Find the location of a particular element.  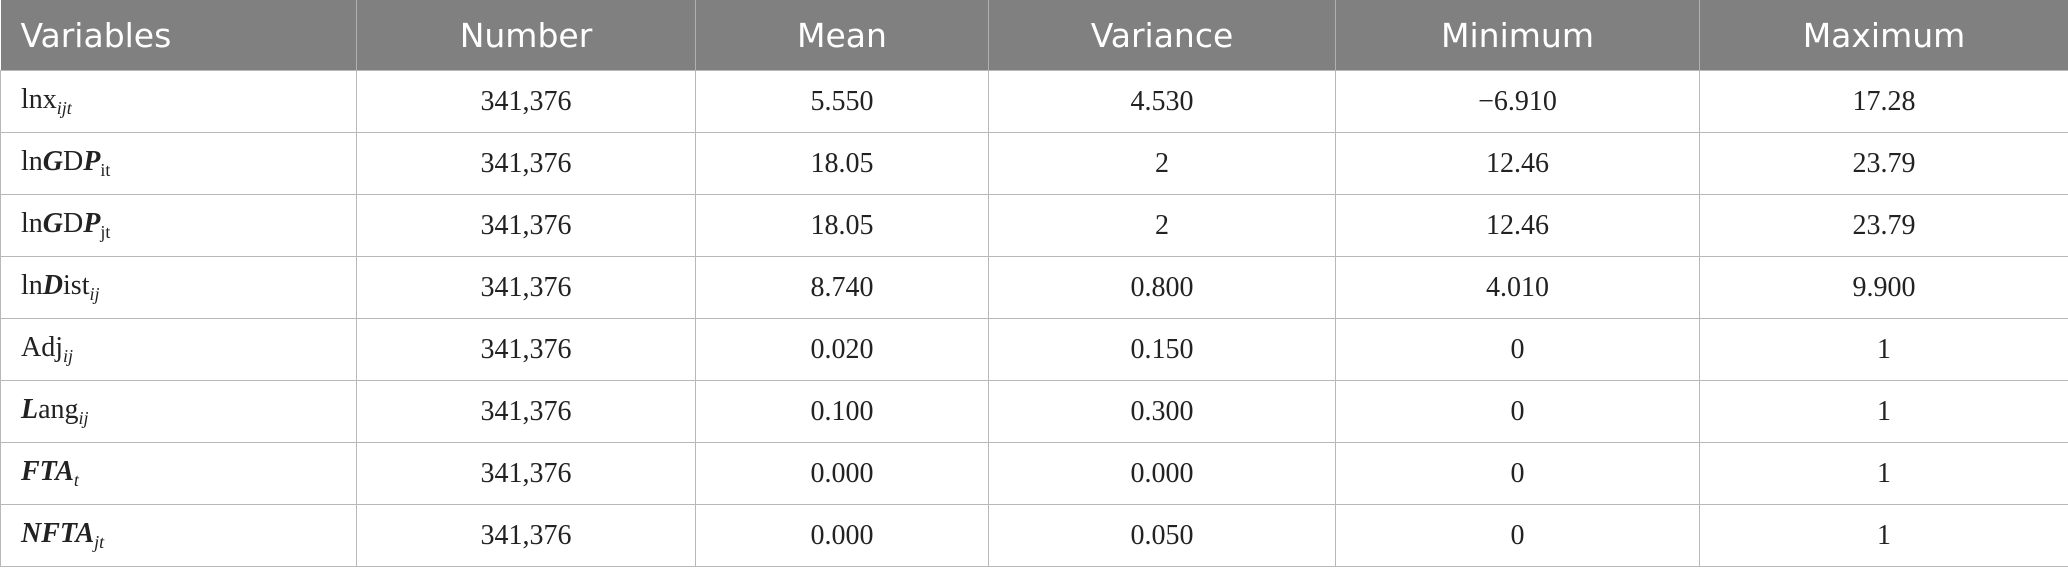

value-cell: 5.550 is located at coordinates (842, 101).